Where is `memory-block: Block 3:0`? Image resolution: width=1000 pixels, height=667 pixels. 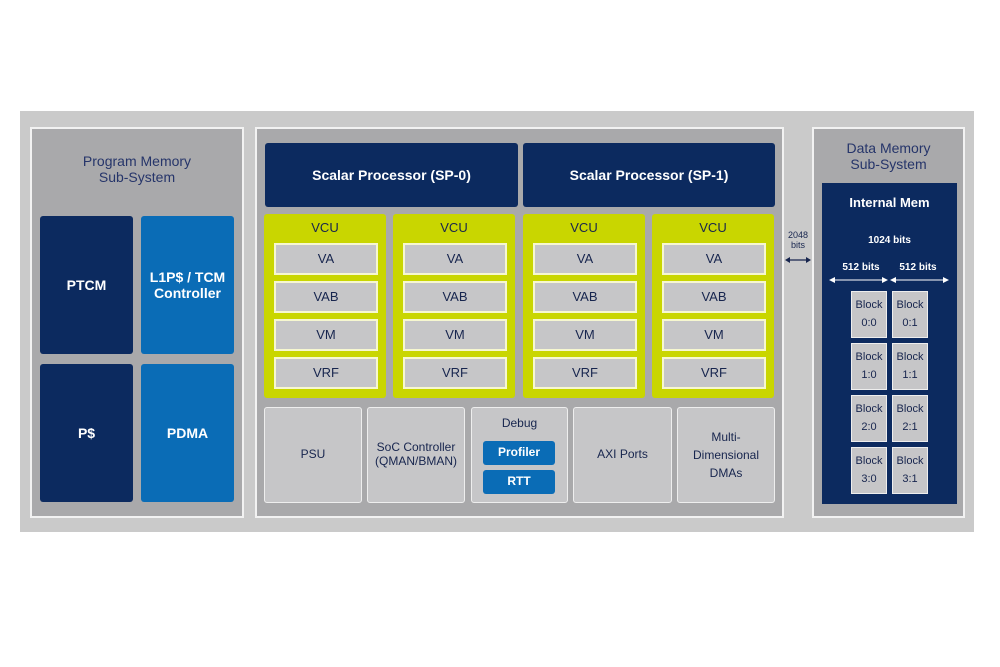 memory-block: Block 3:0 is located at coordinates (869, 470).